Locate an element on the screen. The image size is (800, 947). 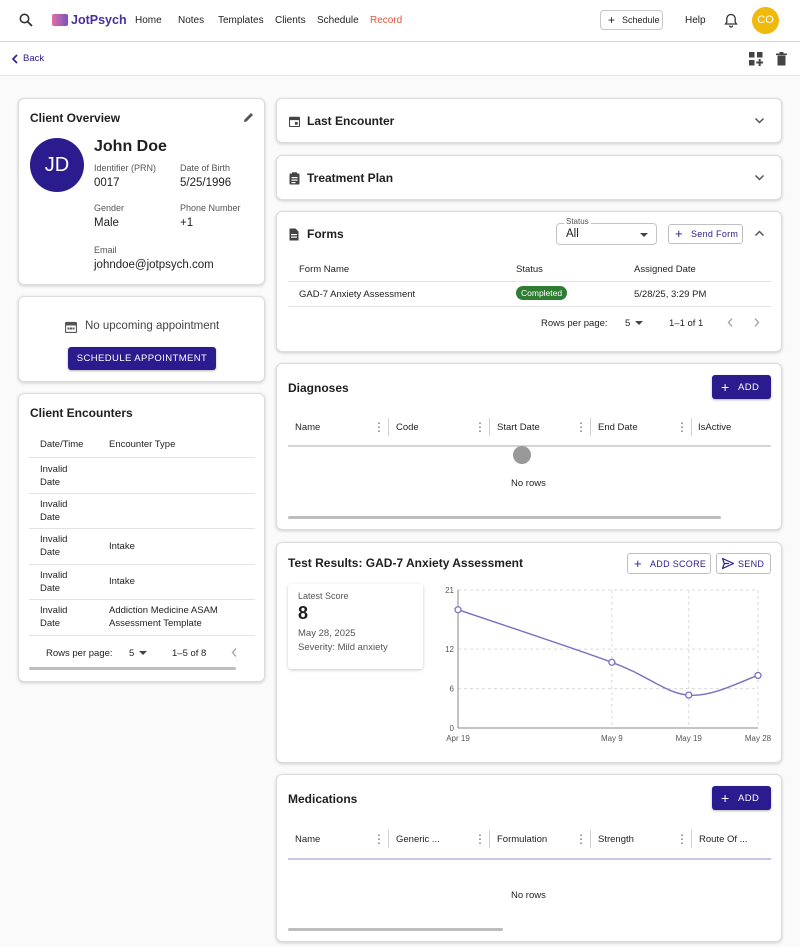
encounter-type: Intake is located at coordinates (122, 581).